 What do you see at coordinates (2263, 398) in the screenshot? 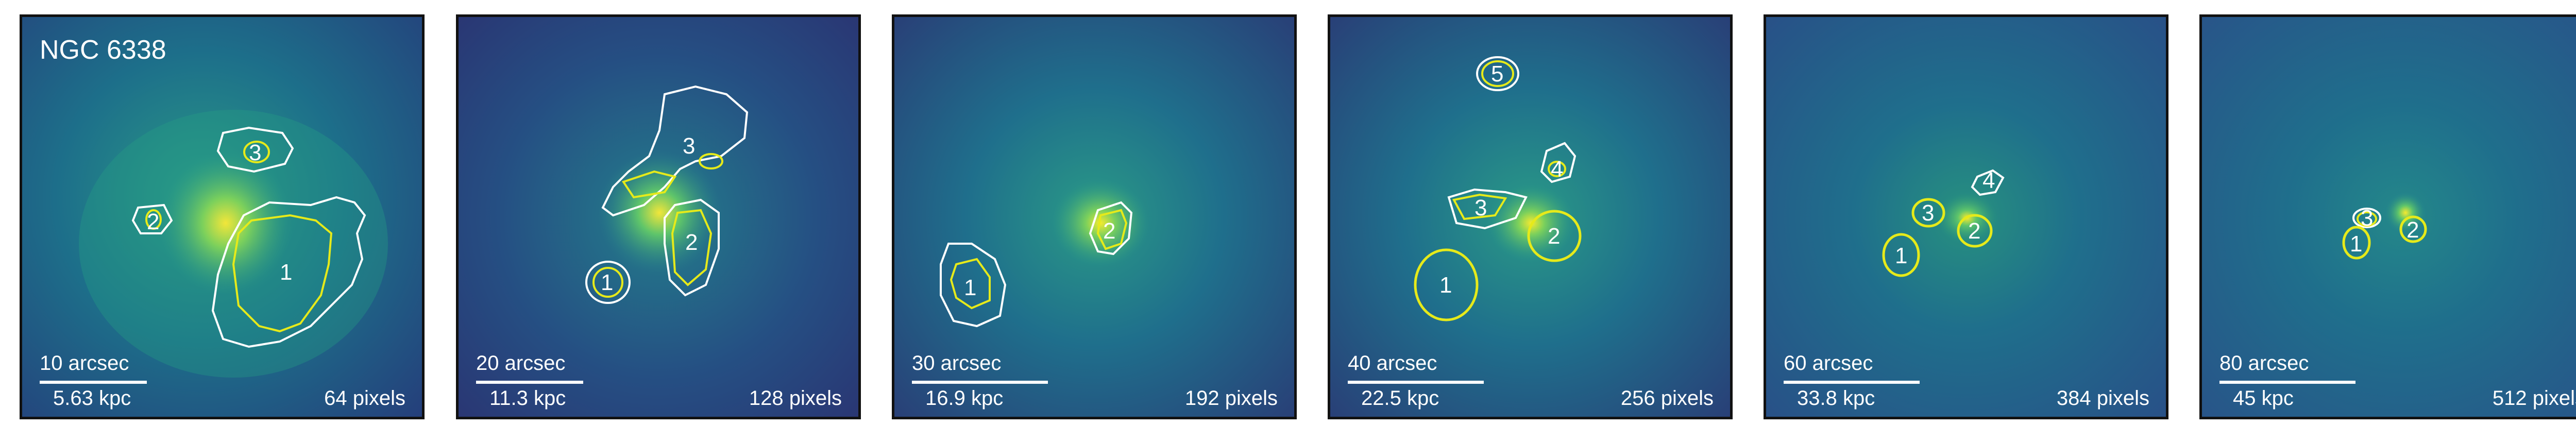
I see `kpc-scale-label: 45 kpc` at bounding box center [2263, 398].